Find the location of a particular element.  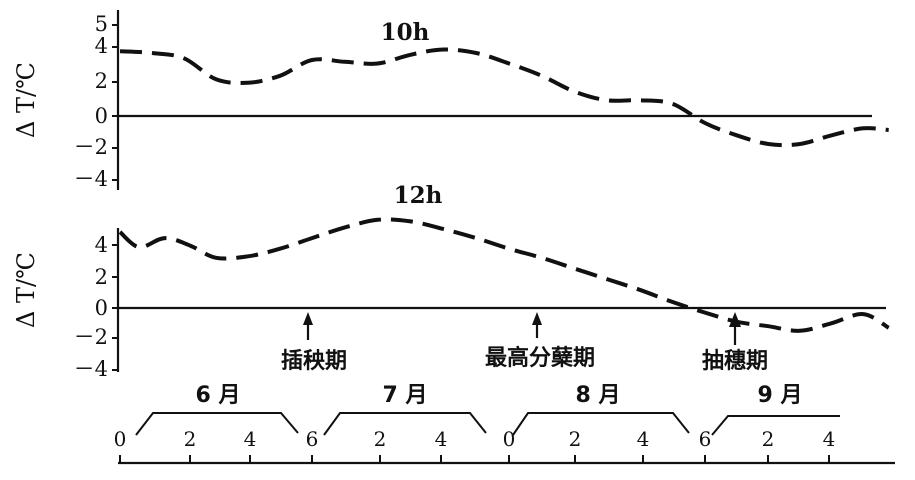

bracket-june is located at coordinates (217, 424).